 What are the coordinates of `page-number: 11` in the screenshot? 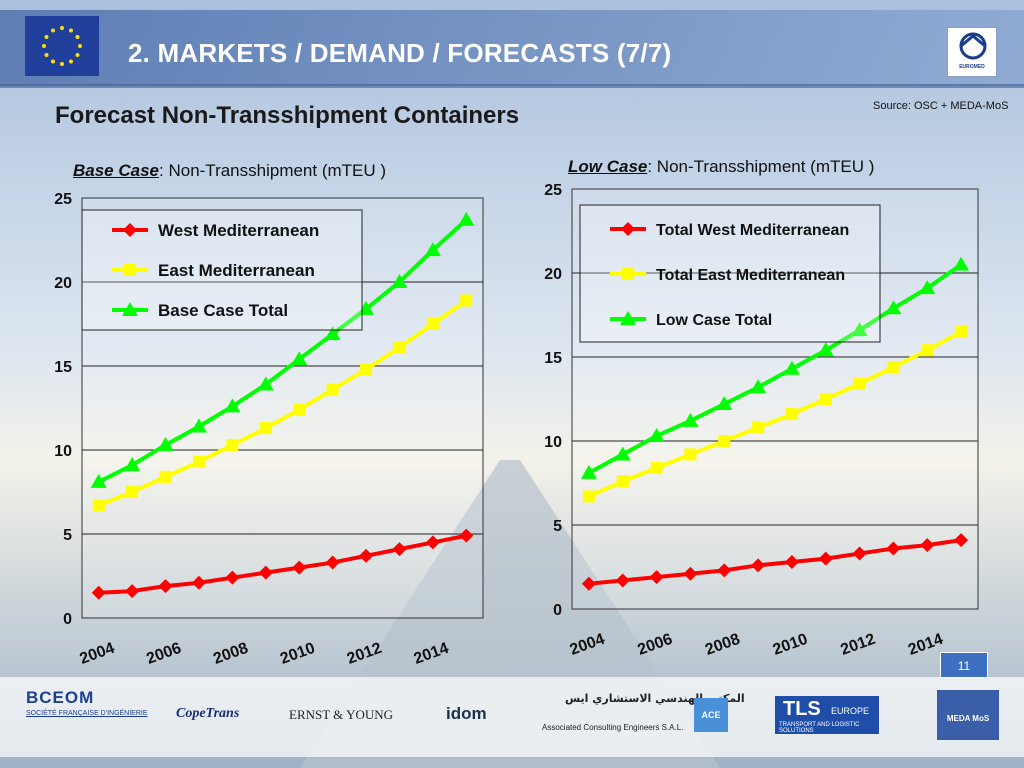 It's located at (964, 665).